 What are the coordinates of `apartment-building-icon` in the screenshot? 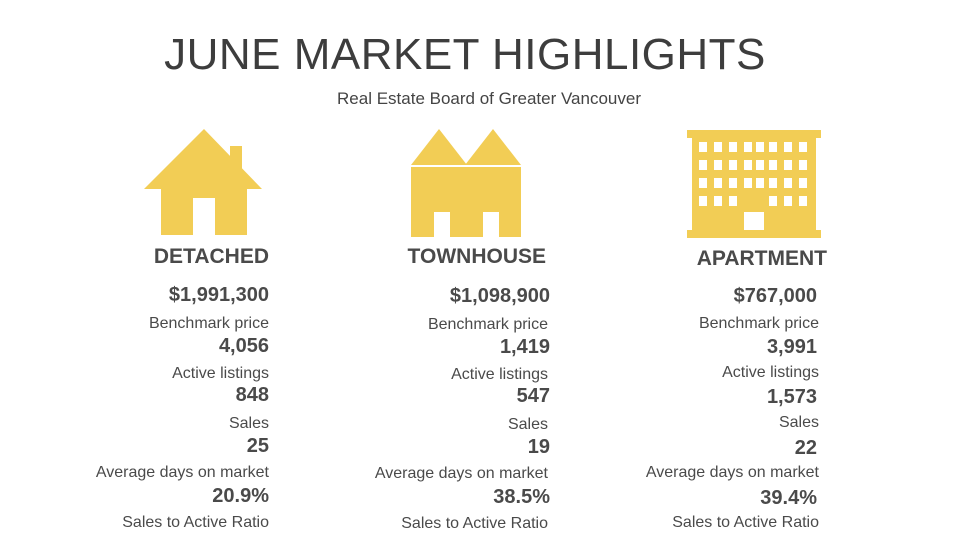 It's located at (754, 184).